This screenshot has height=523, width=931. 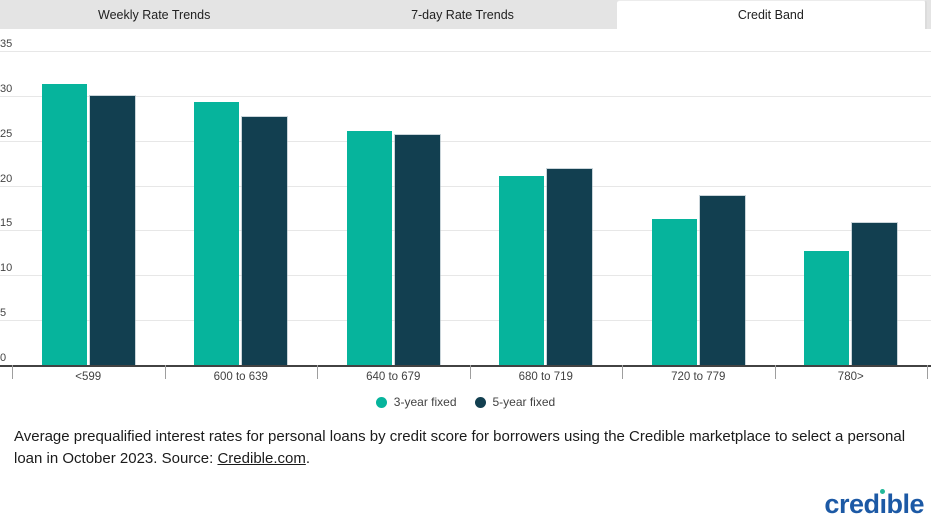 What do you see at coordinates (462, 14) in the screenshot?
I see `tab-7-day-rate-trends: 7-day Rate Trends` at bounding box center [462, 14].